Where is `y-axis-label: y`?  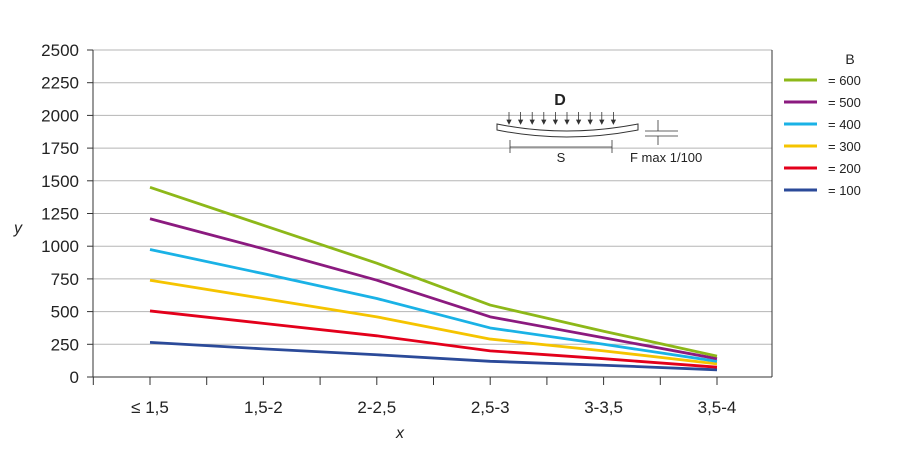
y-axis-label: y is located at coordinates (18, 228).